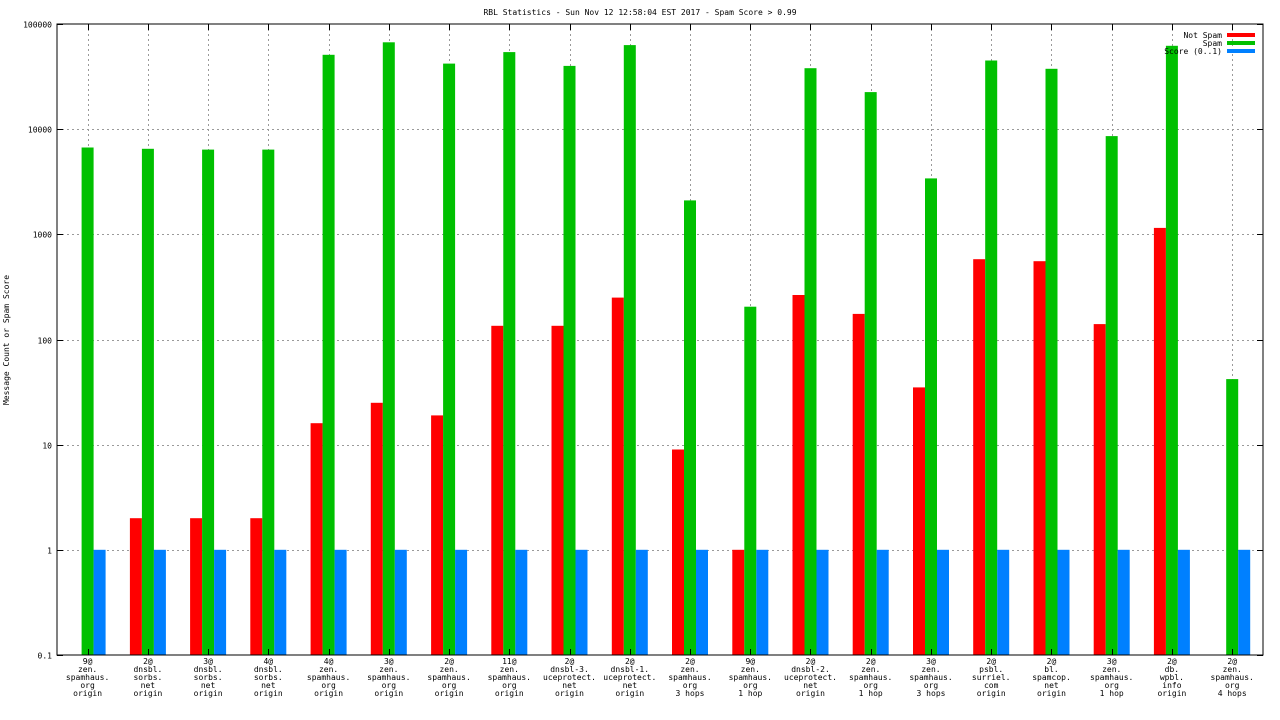 Image resolution: width=1280 pixels, height=720 pixels. What do you see at coordinates (509, 661) in the screenshot?
I see `x-category-label-line: 11@` at bounding box center [509, 661].